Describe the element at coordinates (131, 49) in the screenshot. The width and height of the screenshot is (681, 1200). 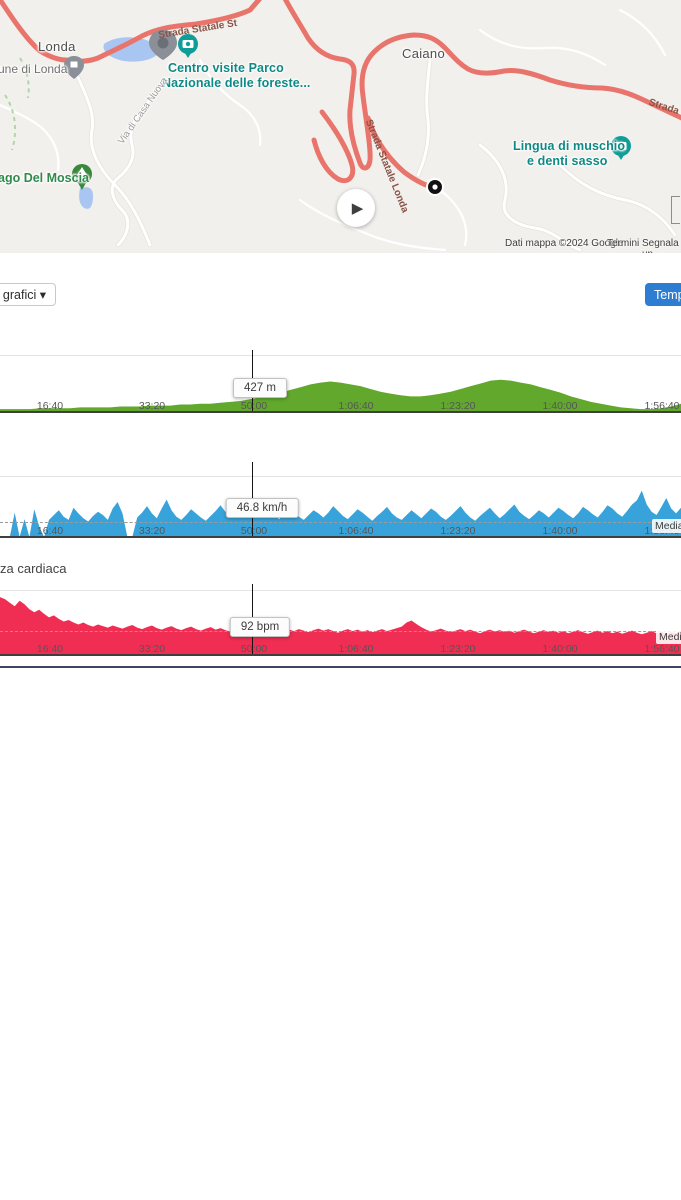
I see `lake-shape` at that location.